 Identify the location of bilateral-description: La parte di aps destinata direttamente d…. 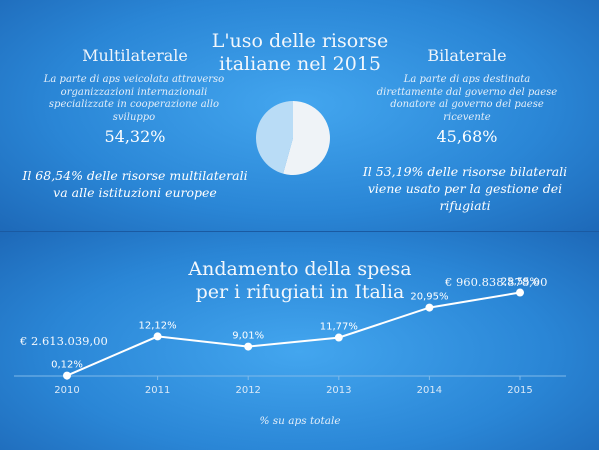
(467, 98).